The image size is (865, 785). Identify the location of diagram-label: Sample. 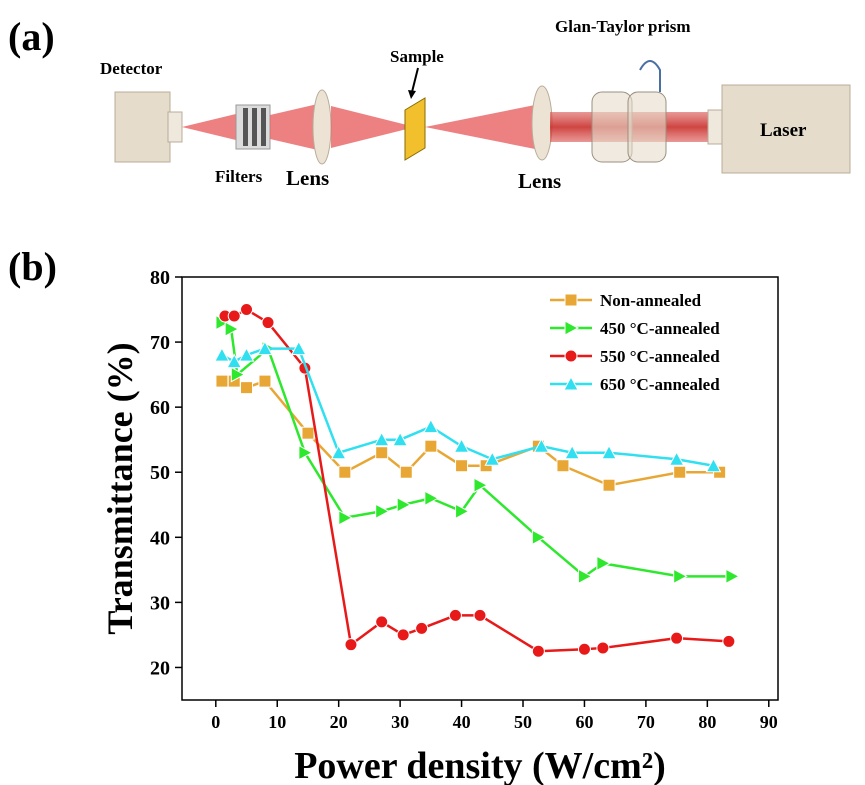
(417, 56).